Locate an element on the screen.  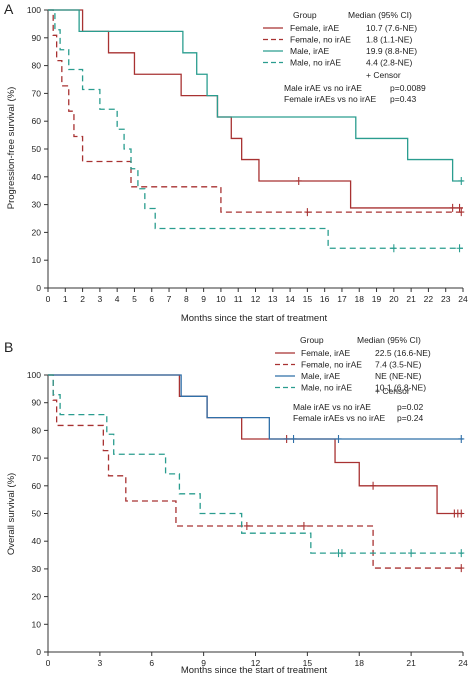
y-tick-label-b: 40 is located at coordinates (37, 541).